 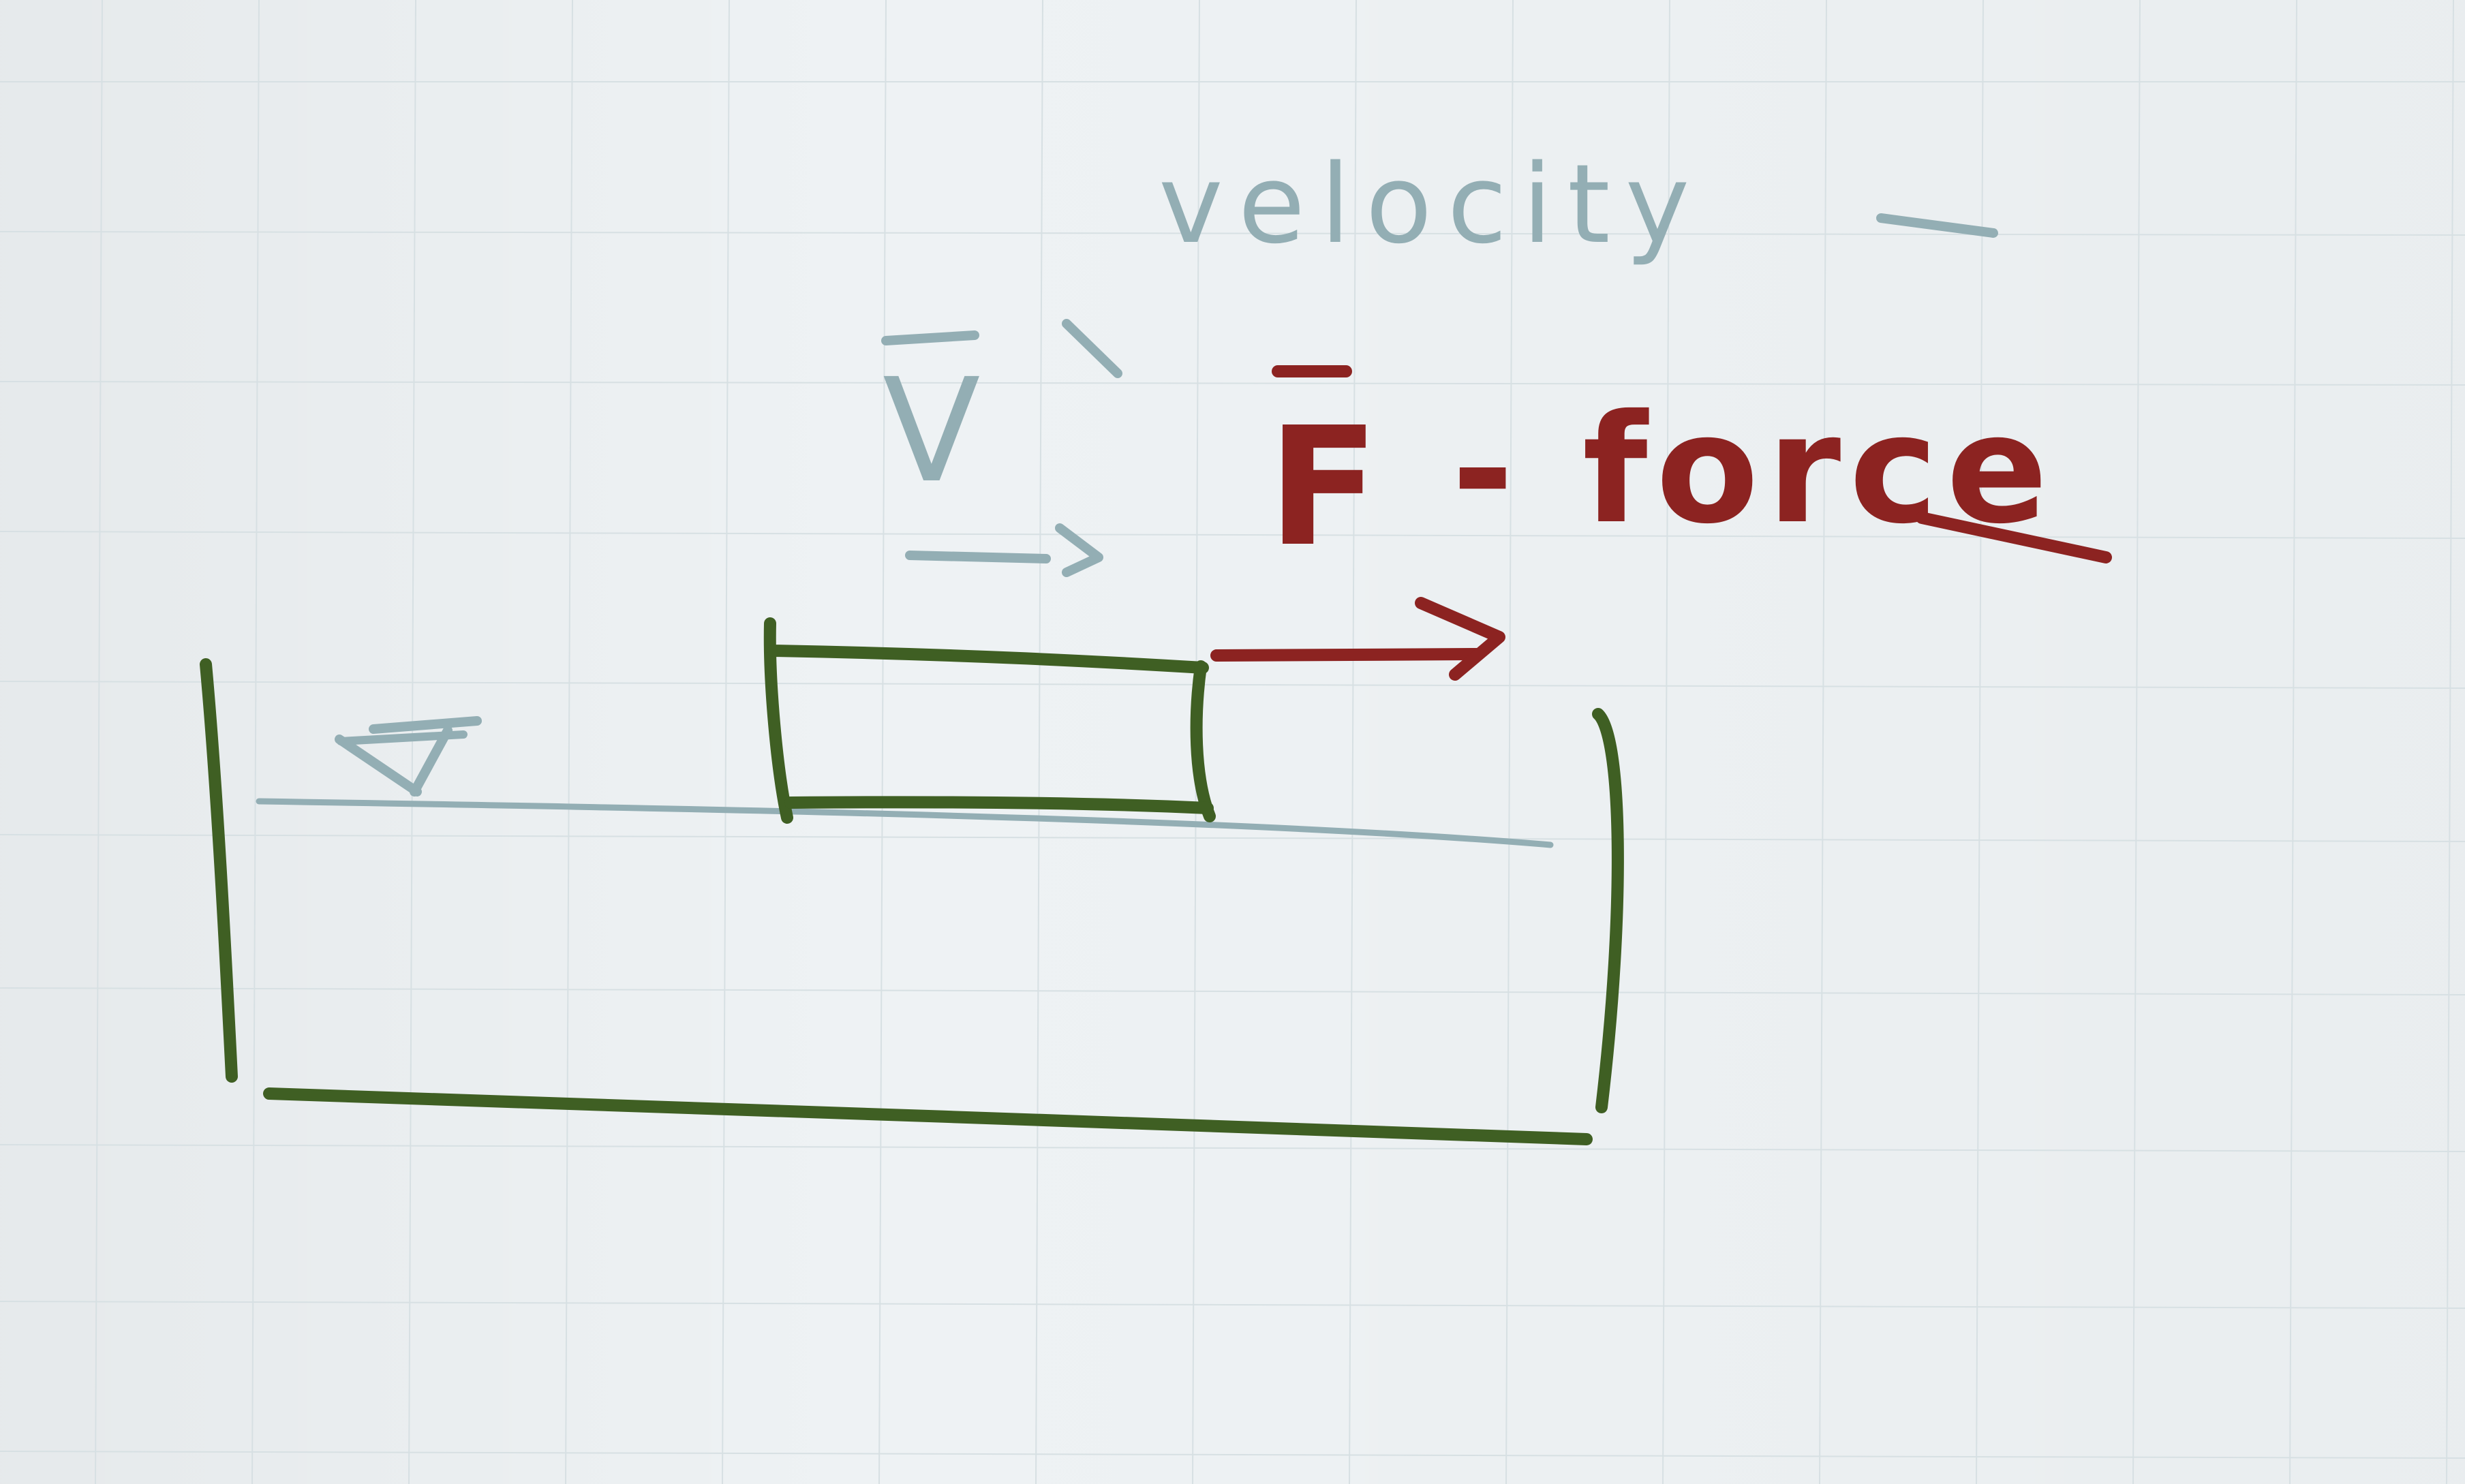 I want to click on inverted-triangle-icon, so click(x=408, y=757).